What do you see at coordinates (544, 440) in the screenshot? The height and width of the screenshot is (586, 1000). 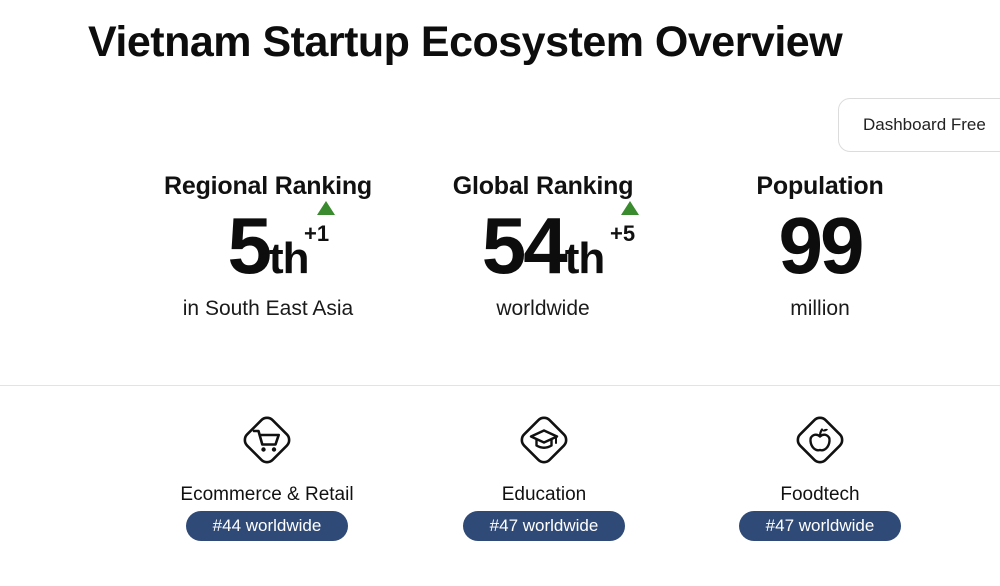 I see `graduation-cap-icon` at bounding box center [544, 440].